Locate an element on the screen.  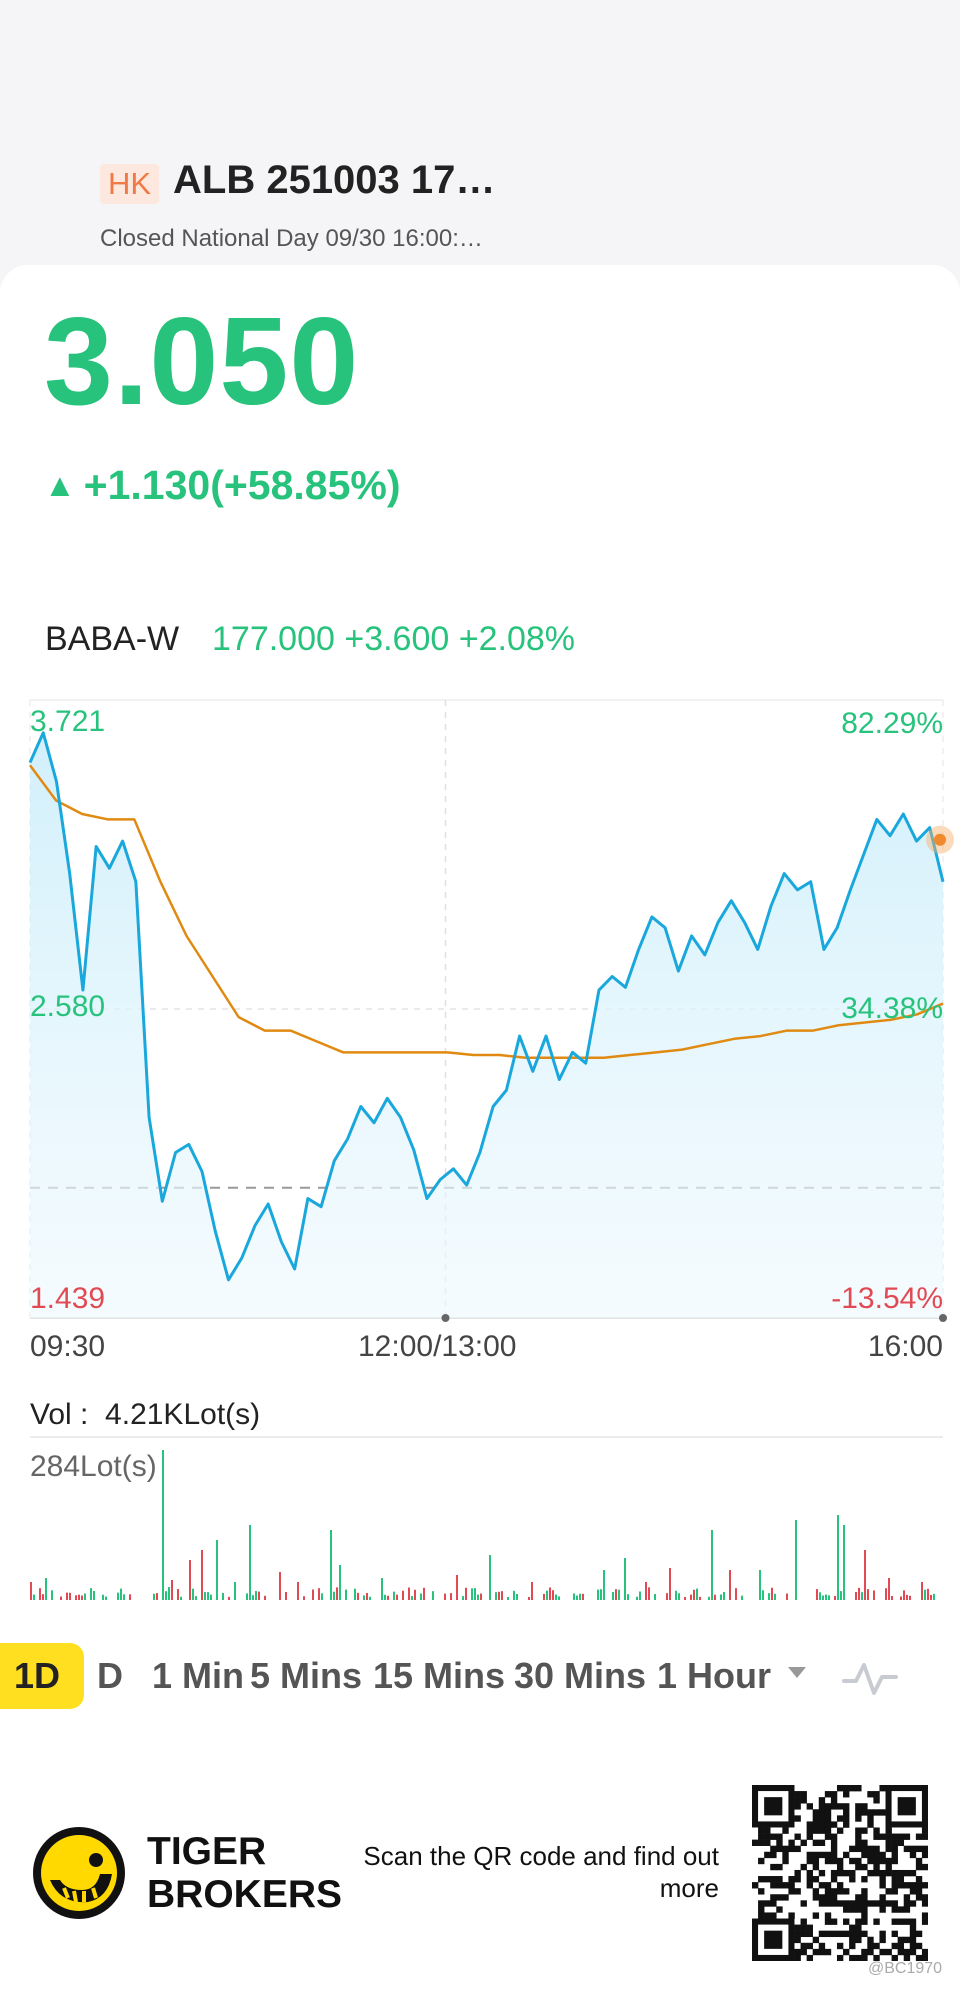
tab-1d: 1D is located at coordinates (42, 1676).